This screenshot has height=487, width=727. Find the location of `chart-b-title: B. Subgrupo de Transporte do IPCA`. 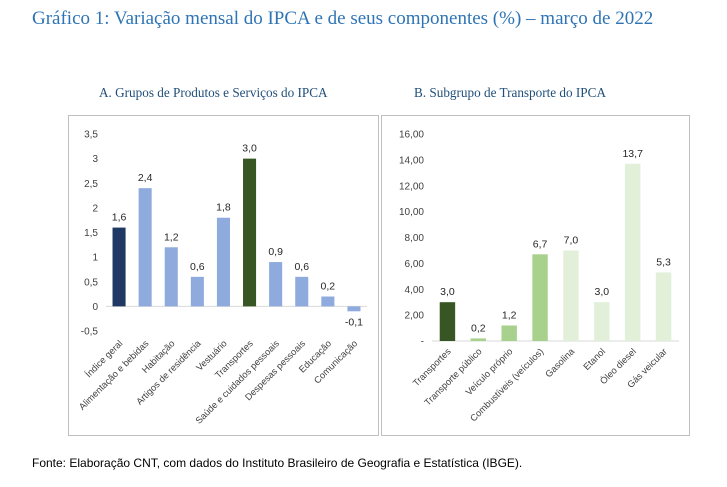

chart-b-title: B. Subgrupo de Transporte do IPCA is located at coordinates (510, 92).